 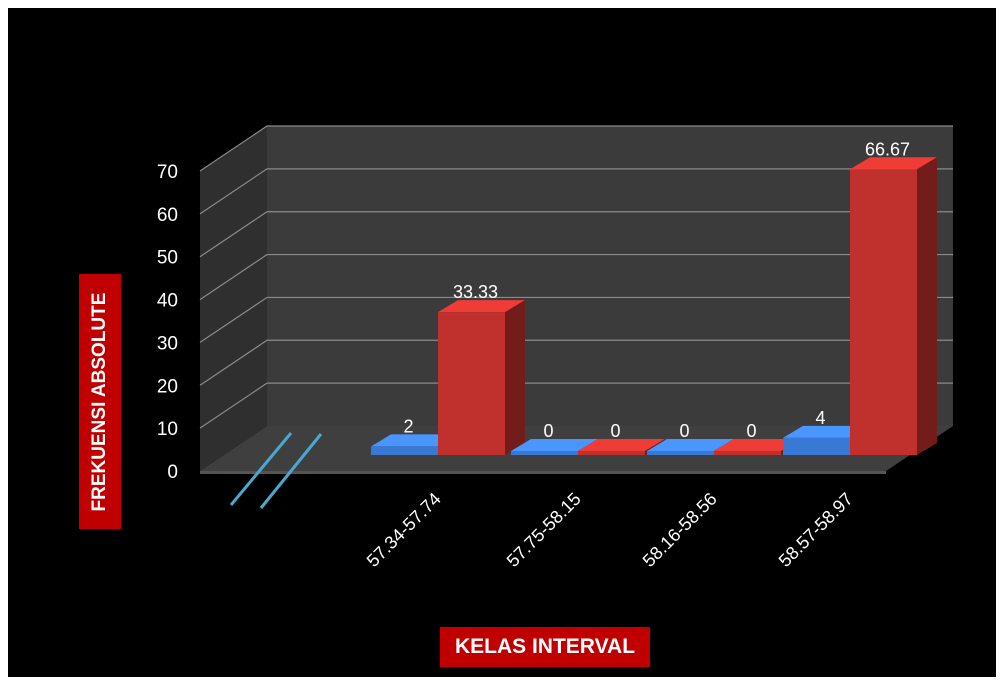 I want to click on y-axis-title: FREKUENSI ABSOLUTE, so click(x=100, y=401).